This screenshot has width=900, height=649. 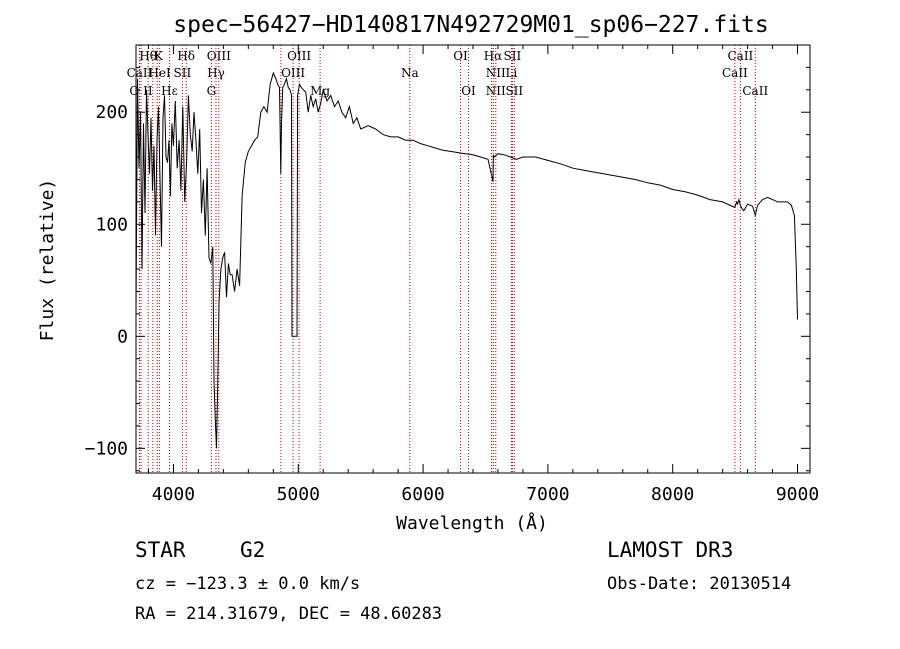 What do you see at coordinates (173, 494) in the screenshot?
I see `x-tick-label: 4000` at bounding box center [173, 494].